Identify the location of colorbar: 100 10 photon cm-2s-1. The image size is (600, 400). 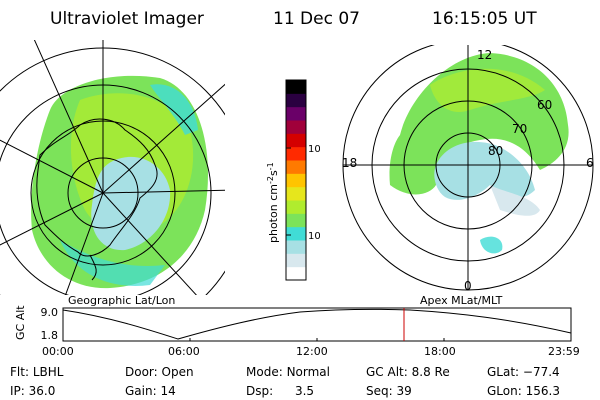
(293, 180).